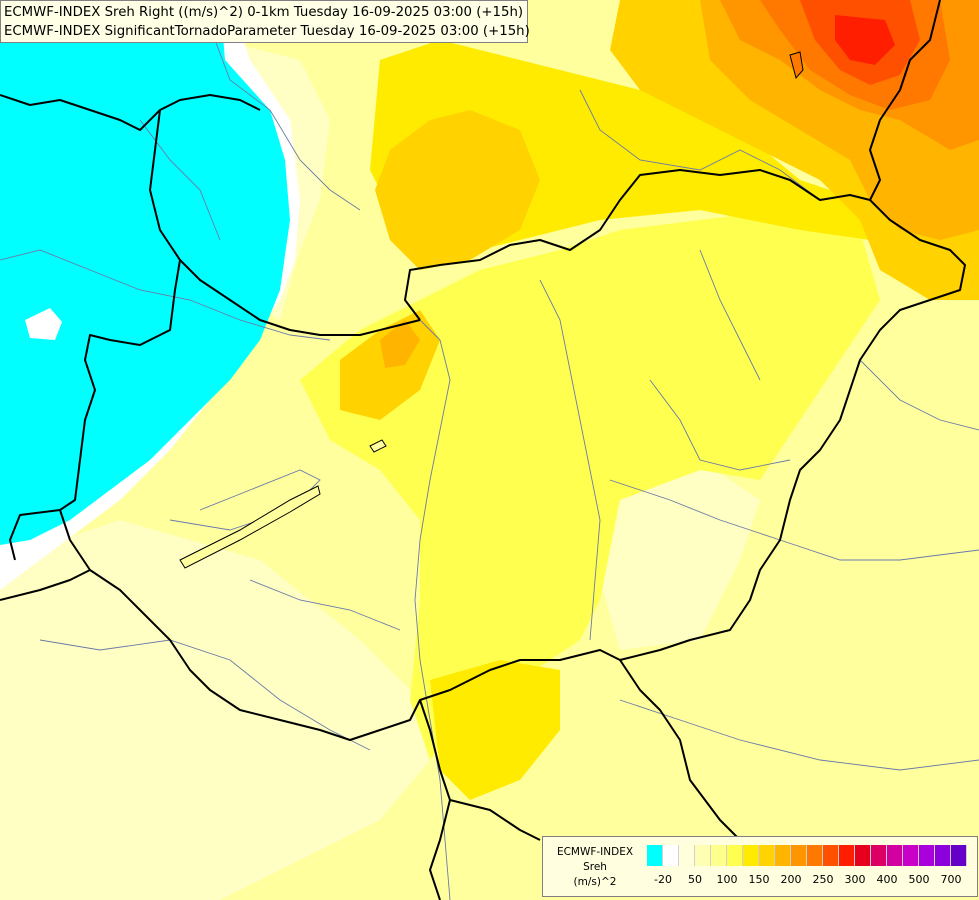 Image resolution: width=979 pixels, height=900 pixels. Describe the element at coordinates (250, 527) in the screenshot. I see `lake-balaton` at that location.